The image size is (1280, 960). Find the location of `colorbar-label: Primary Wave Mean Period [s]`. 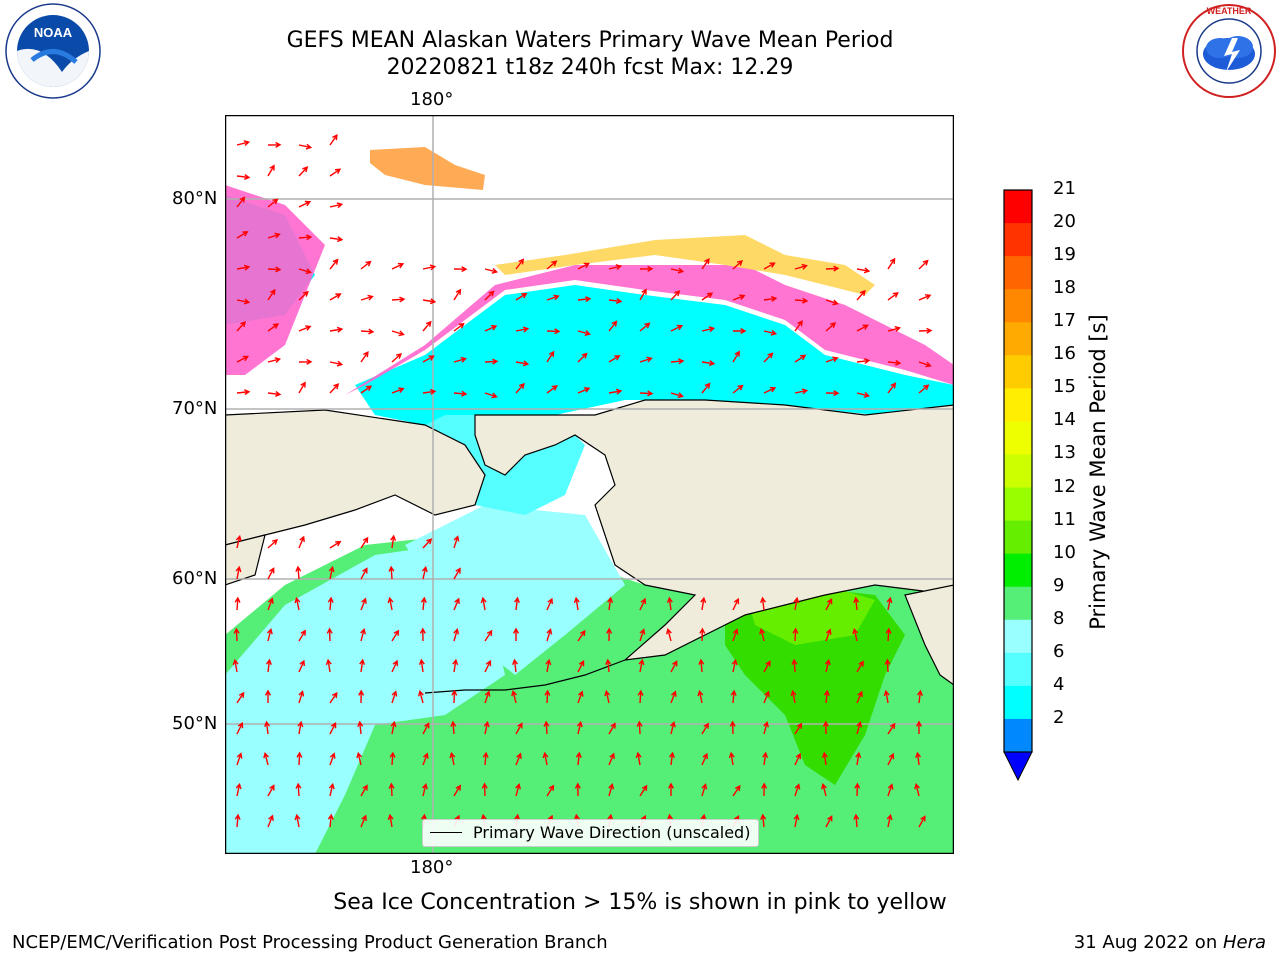

colorbar-label: Primary Wave Mean Period [s] is located at coordinates (1098, 472).